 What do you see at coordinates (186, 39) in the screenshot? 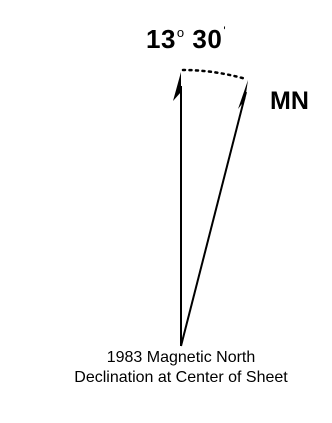
I see `declination-angle-label: 13o 30'` at bounding box center [186, 39].